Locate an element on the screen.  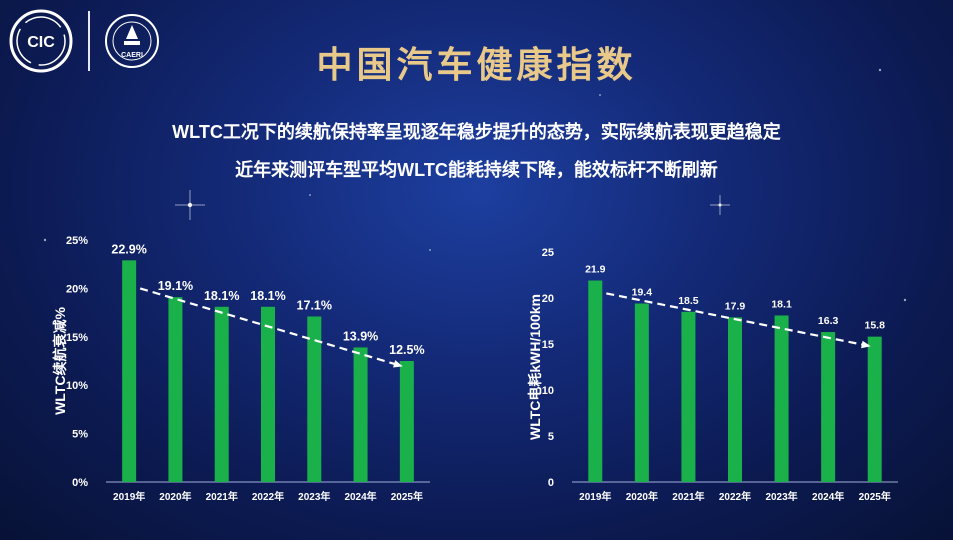
data-label: 13.9% is located at coordinates (360, 336).